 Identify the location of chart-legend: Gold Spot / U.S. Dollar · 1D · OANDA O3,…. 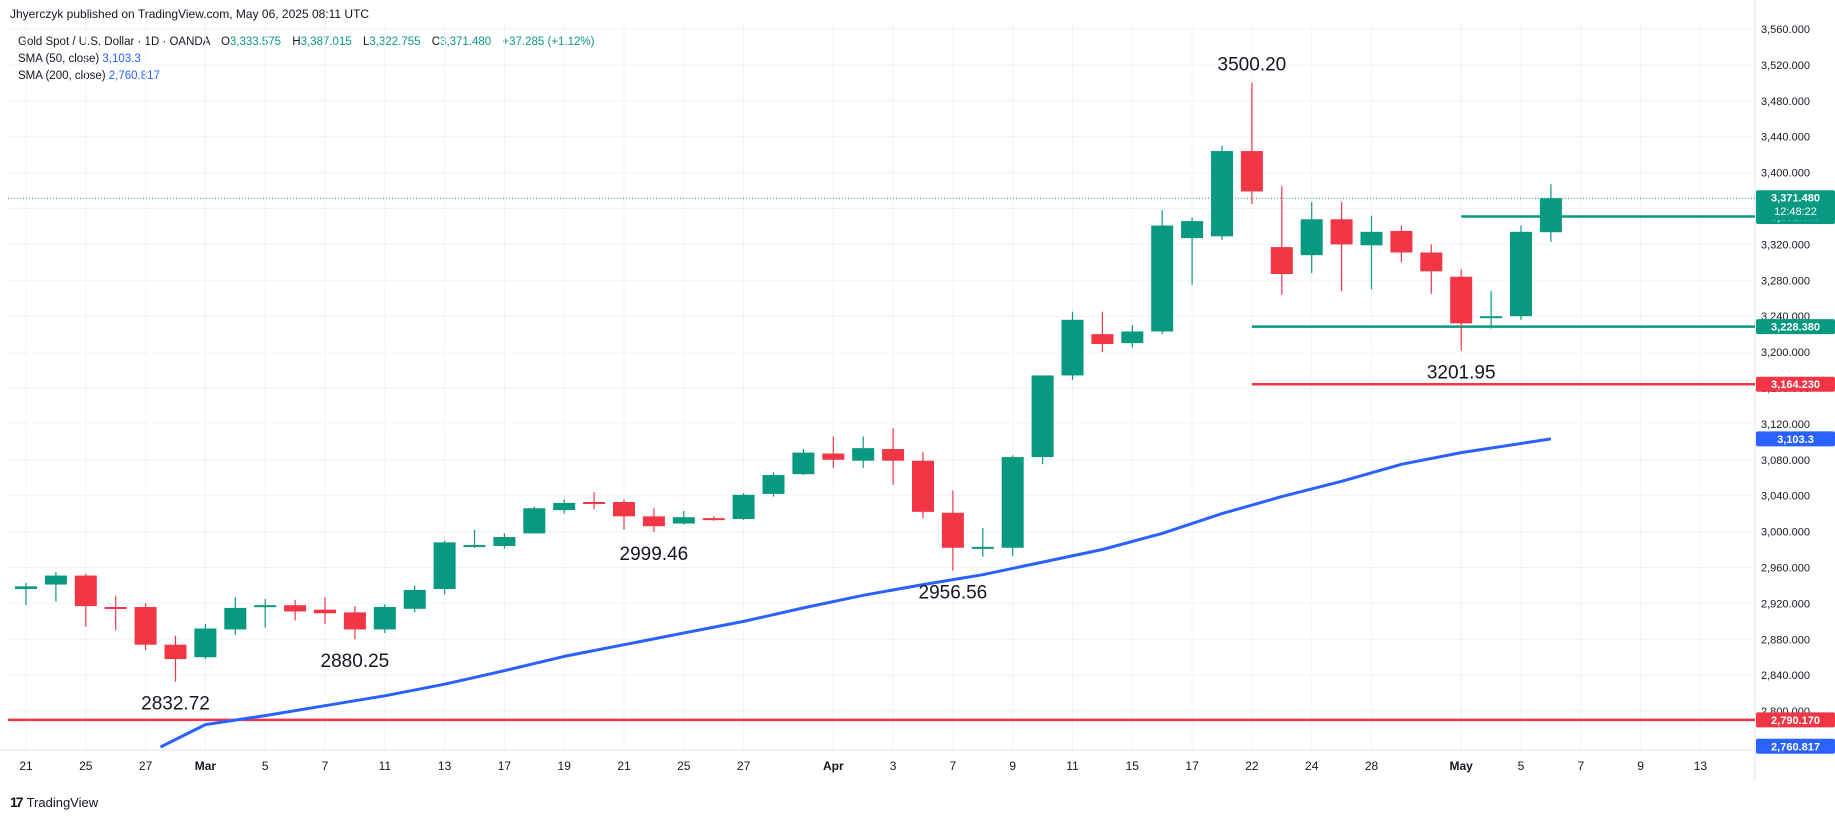
(306, 59).